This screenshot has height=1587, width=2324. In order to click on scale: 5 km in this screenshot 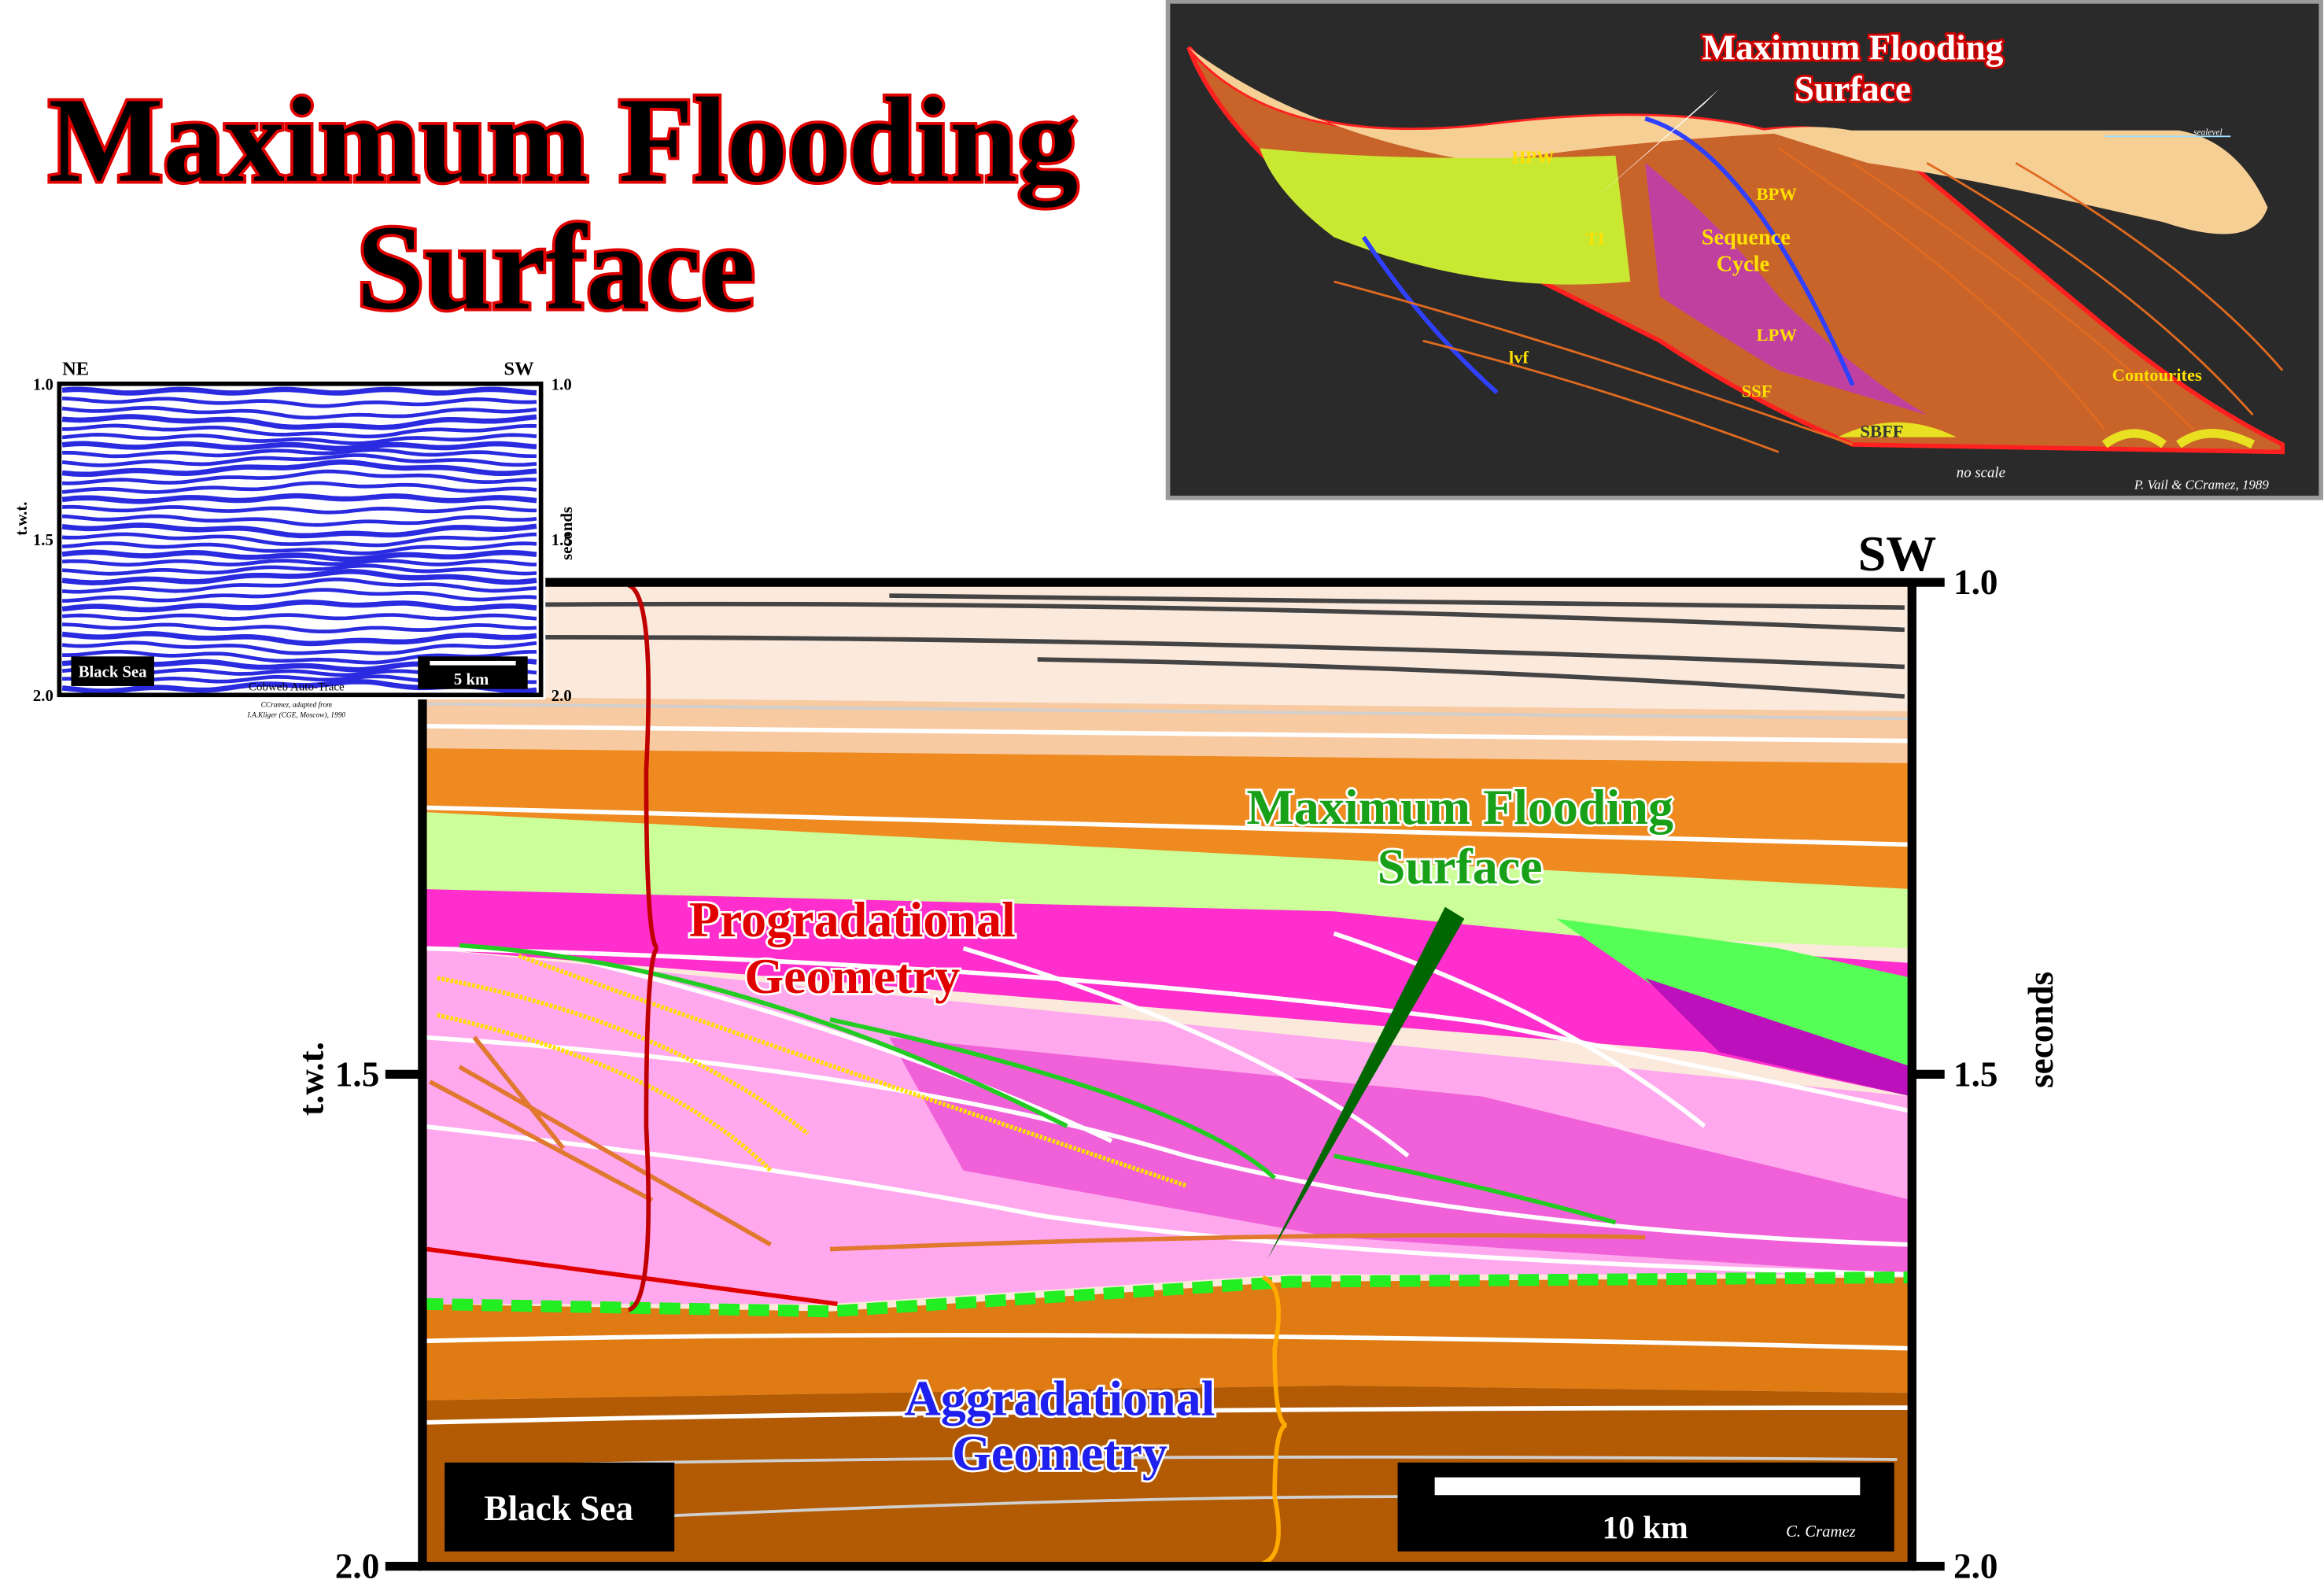, I will do `click(472, 679)`.